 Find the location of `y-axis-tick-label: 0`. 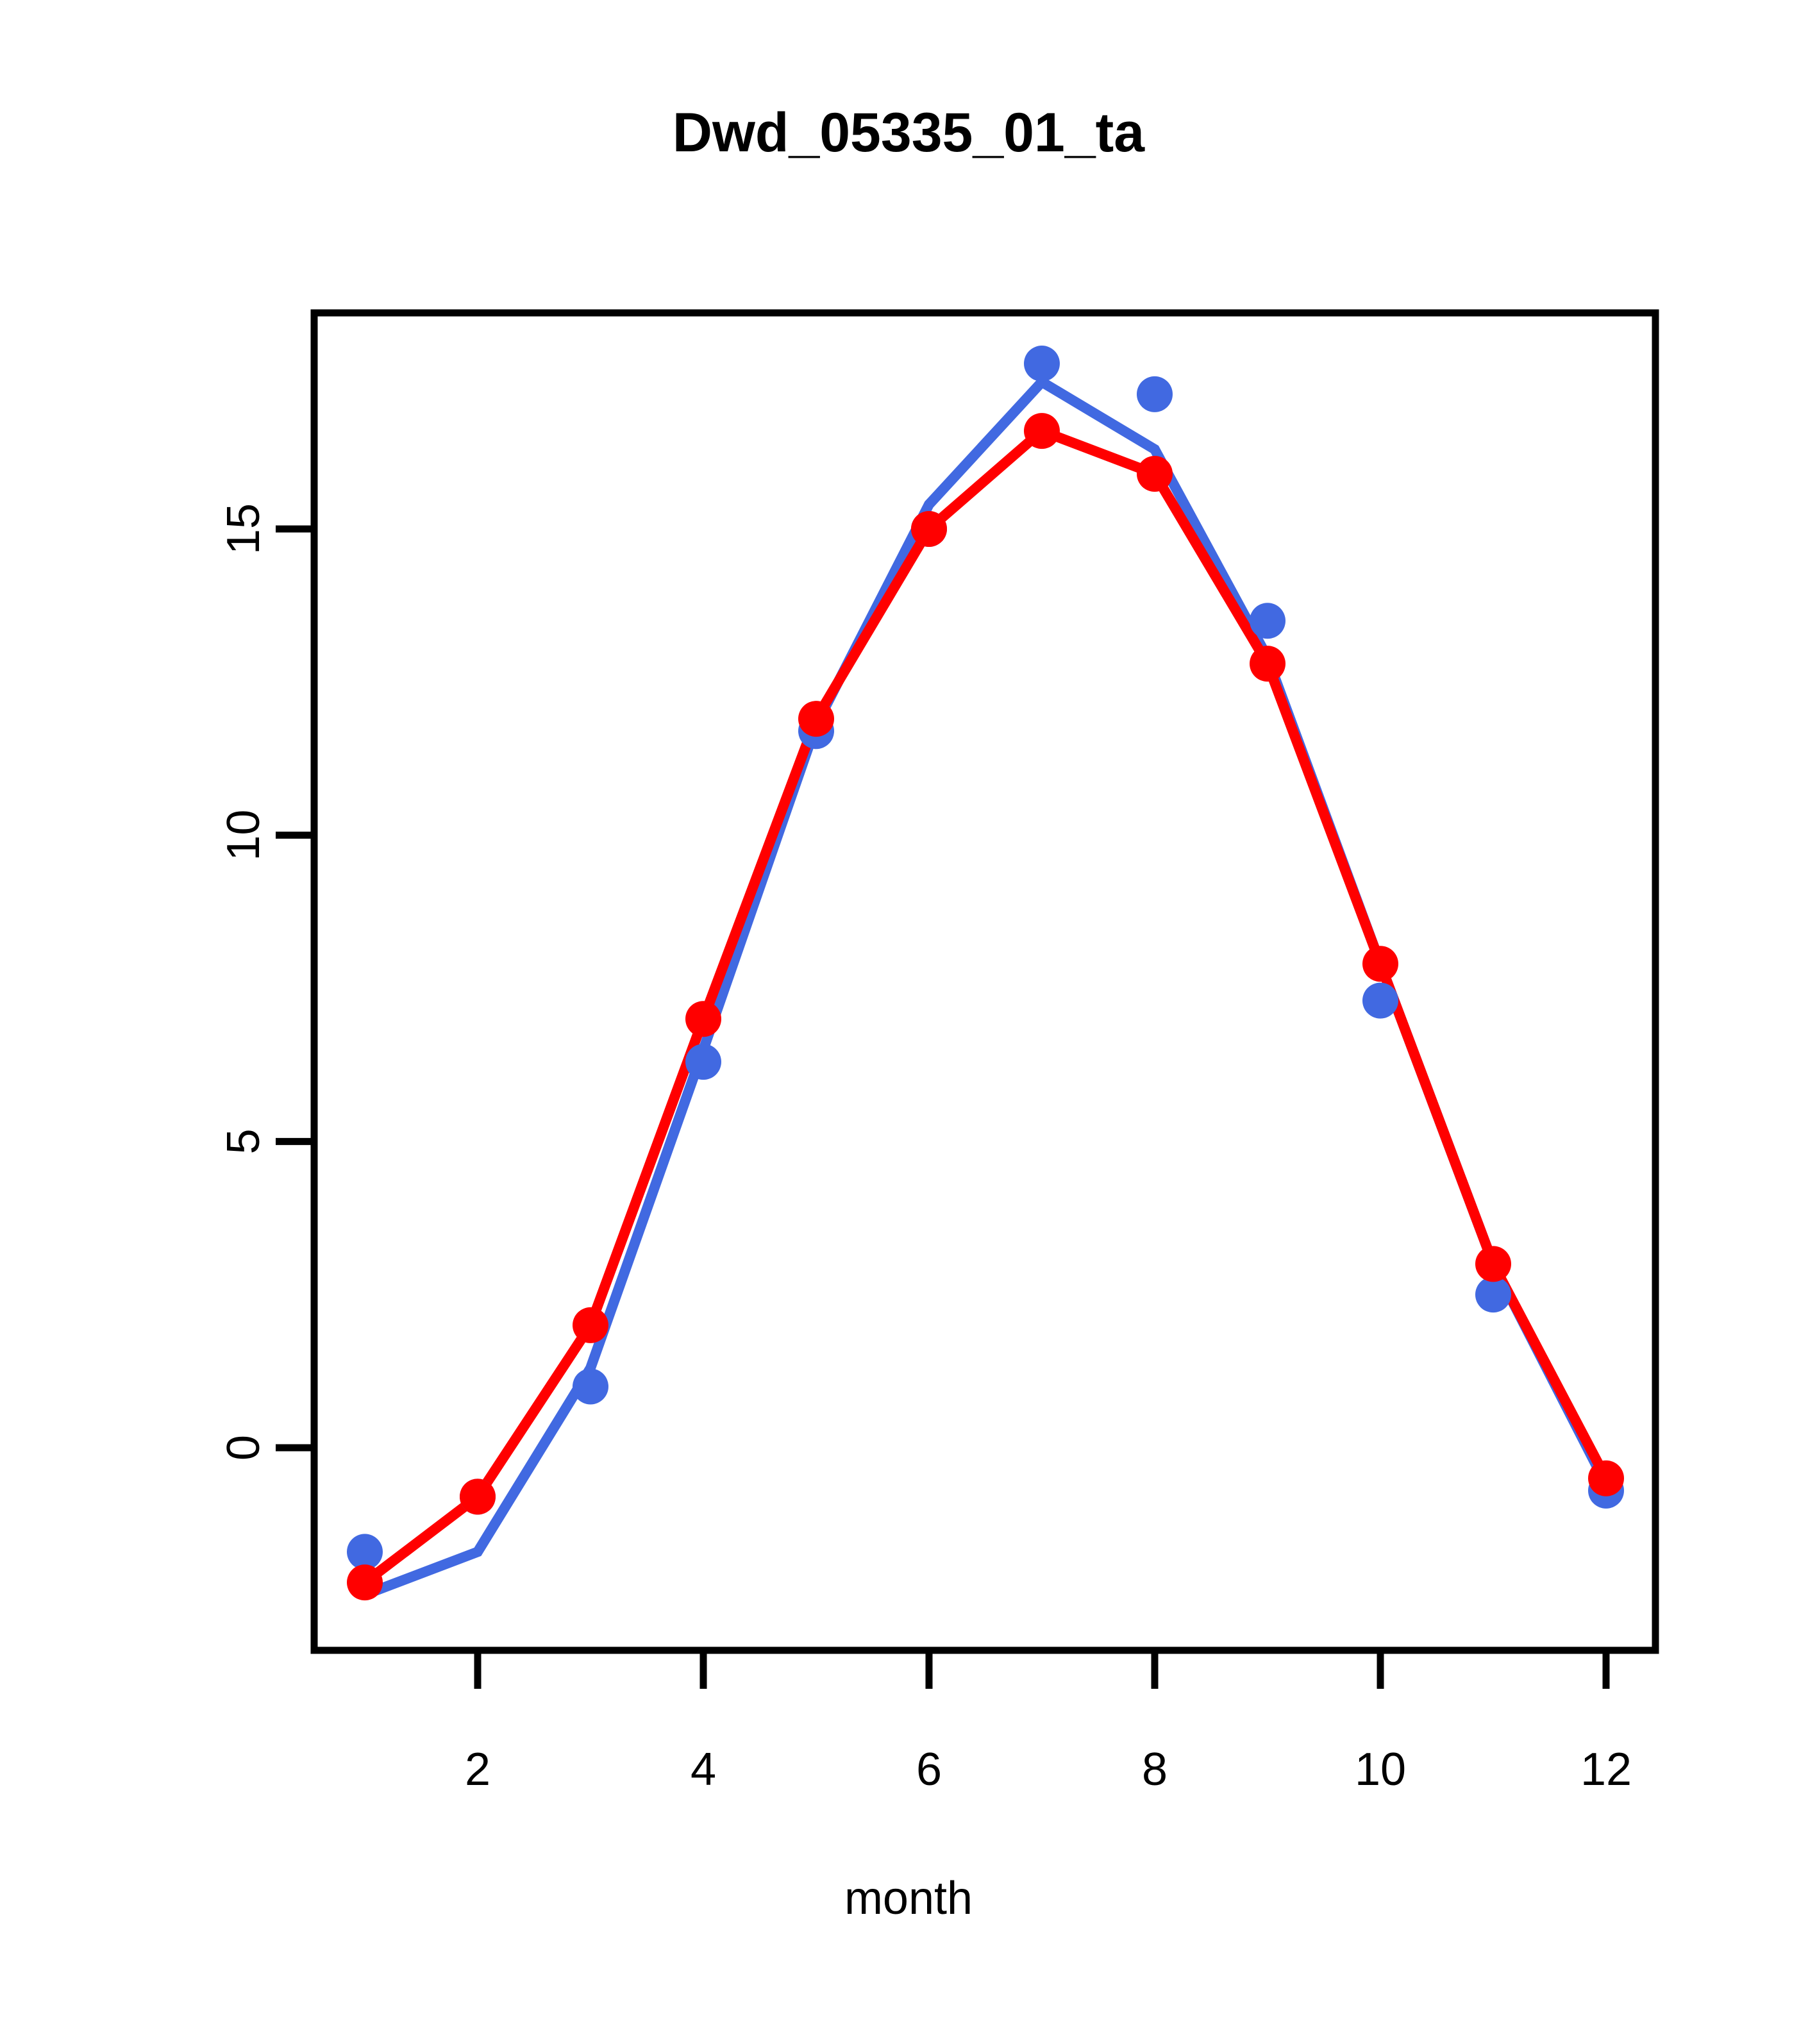

y-axis-tick-label: 0 is located at coordinates (243, 1448).